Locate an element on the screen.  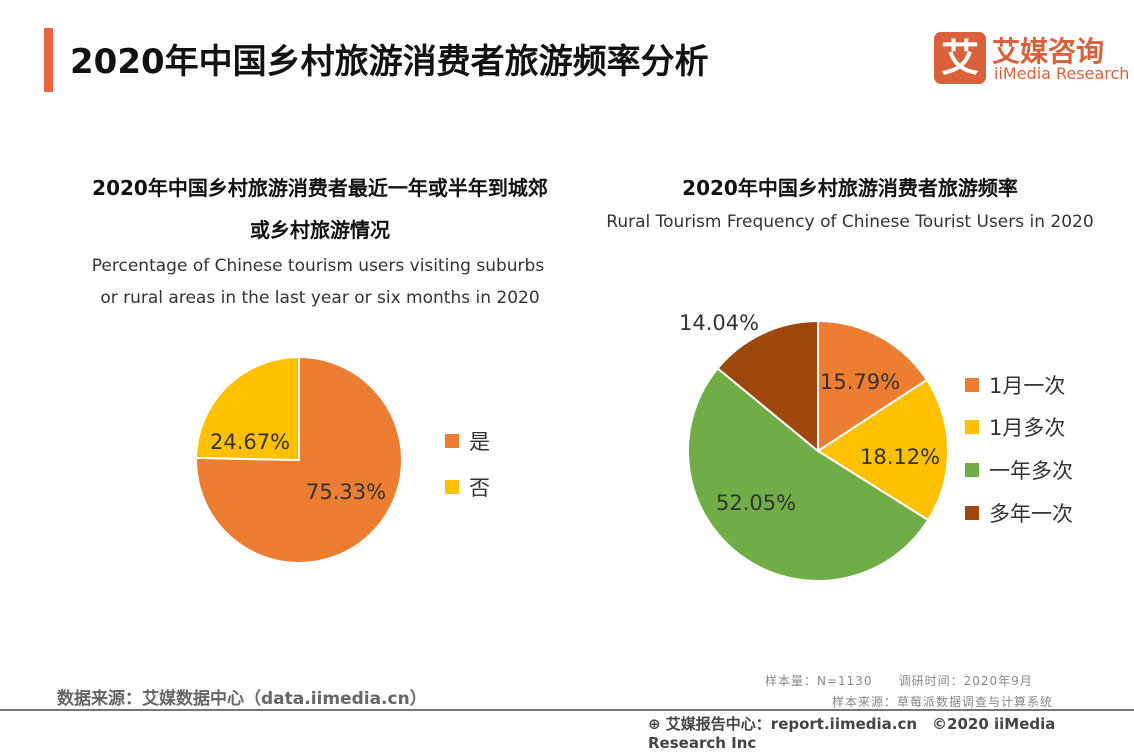
logo-icon: 艾 is located at coordinates (960, 58).